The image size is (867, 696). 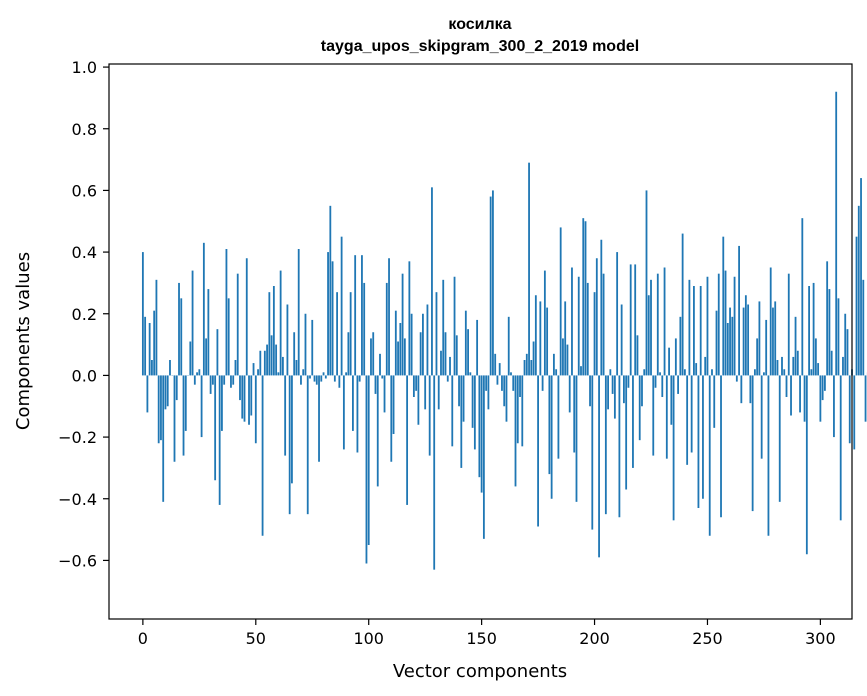 I want to click on y-tick-label: 0.4, so click(x=84, y=252).